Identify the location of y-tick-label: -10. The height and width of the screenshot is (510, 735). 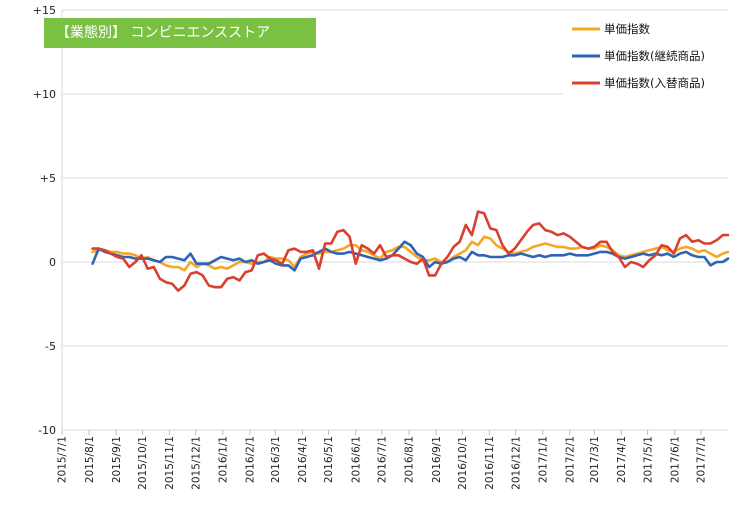
(47, 430).